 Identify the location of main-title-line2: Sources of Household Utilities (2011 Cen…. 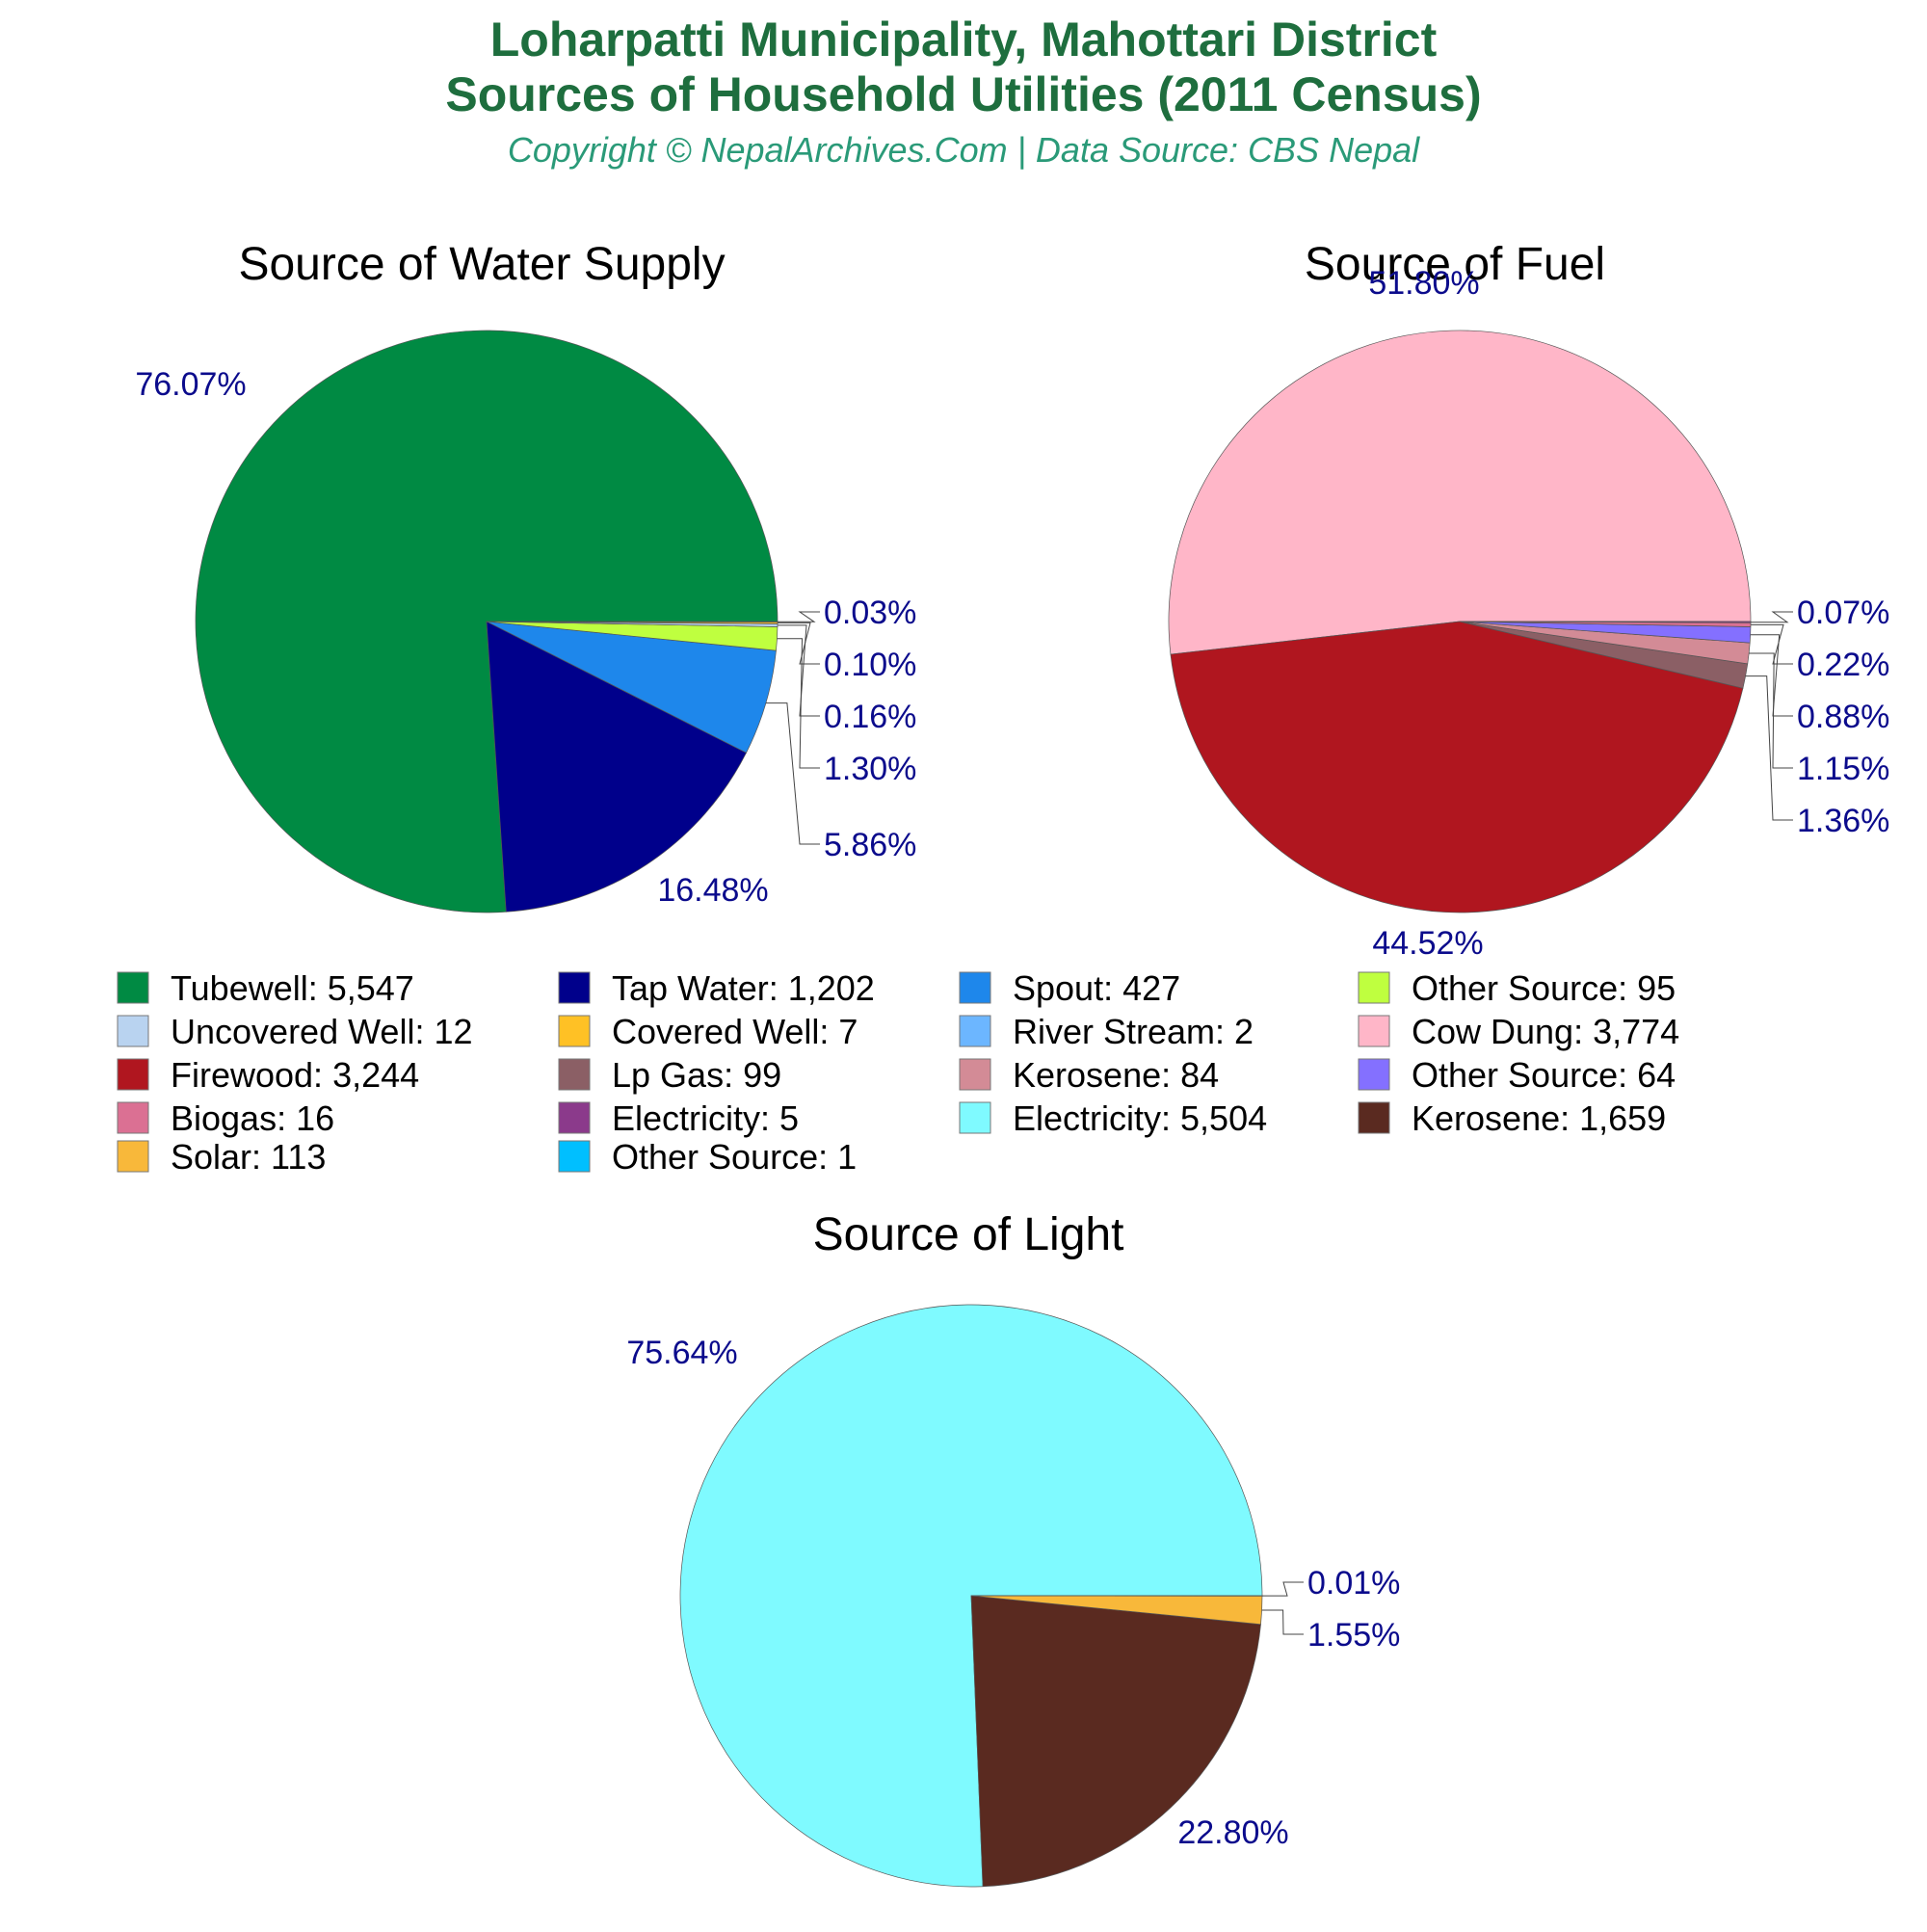
(963, 94).